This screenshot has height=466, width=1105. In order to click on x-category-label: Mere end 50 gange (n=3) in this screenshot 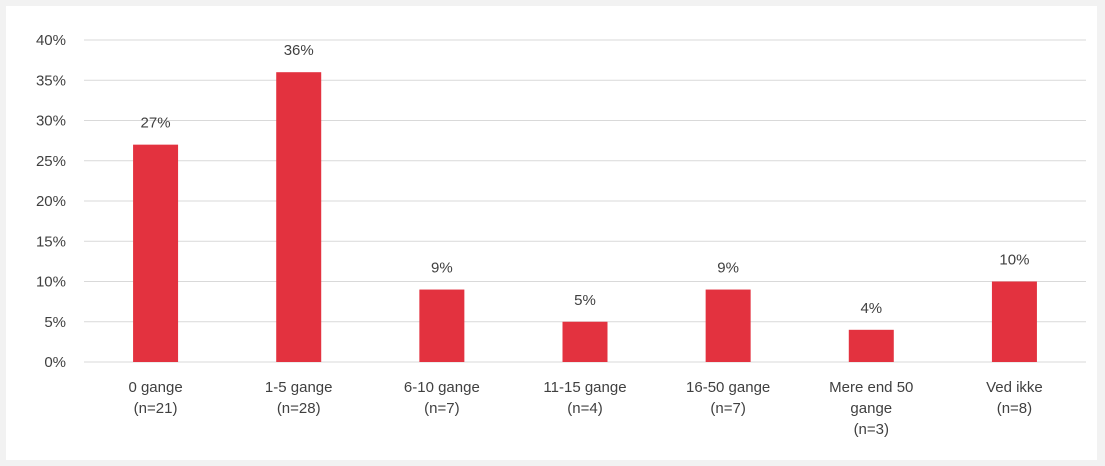, I will do `click(871, 408)`.